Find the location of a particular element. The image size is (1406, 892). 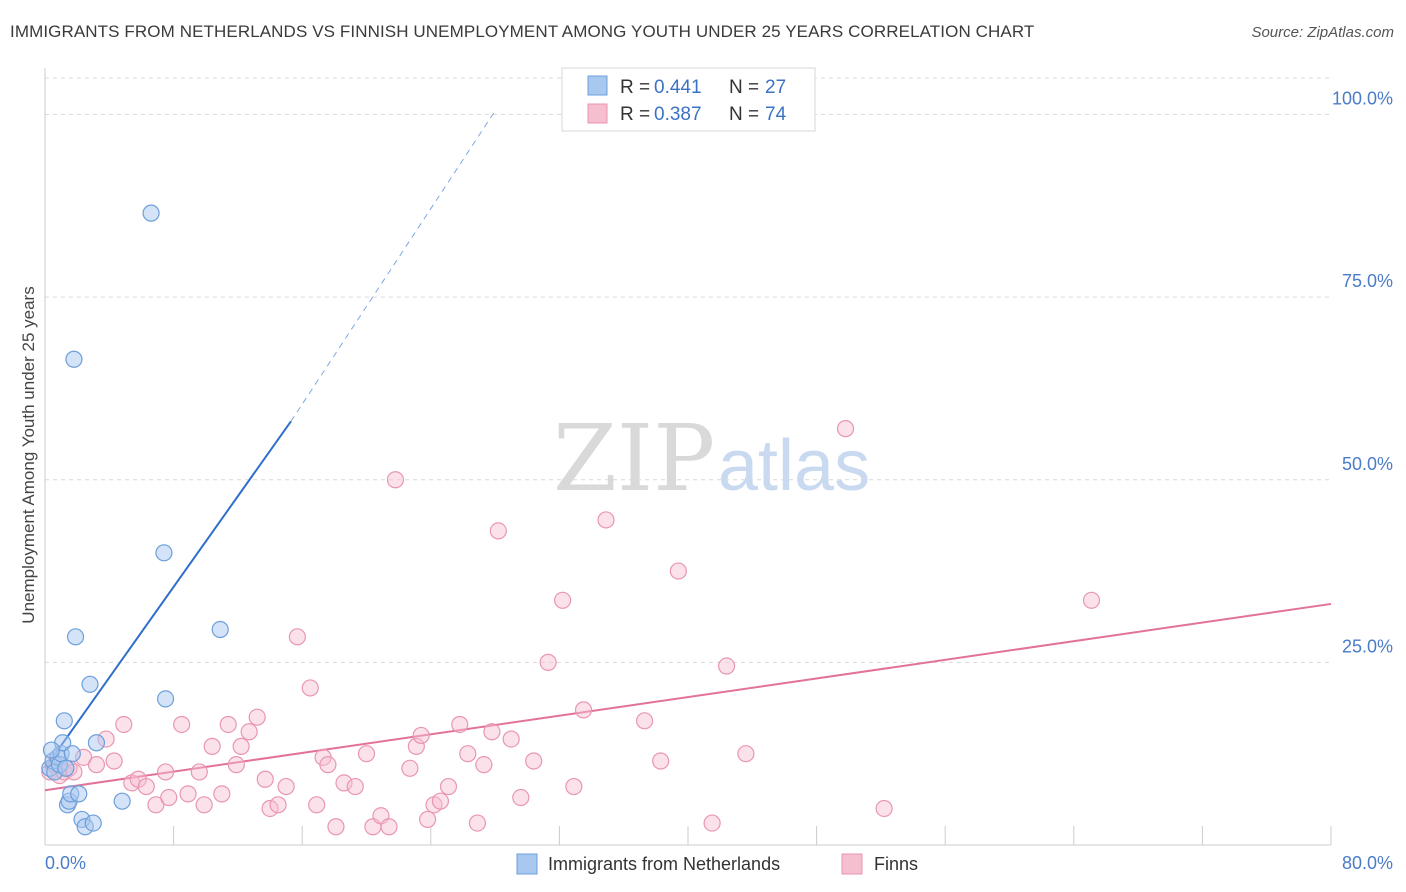

x-tick-label-0: 0.0% is located at coordinates (65, 863).